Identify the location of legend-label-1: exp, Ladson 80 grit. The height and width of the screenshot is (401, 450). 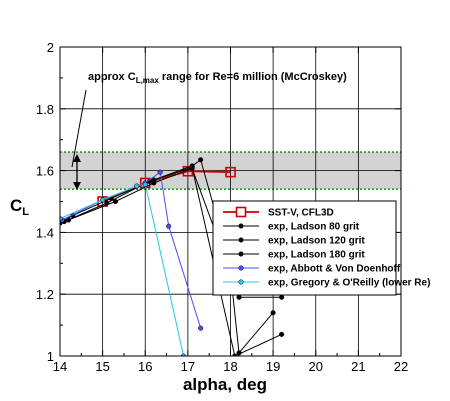
(314, 227).